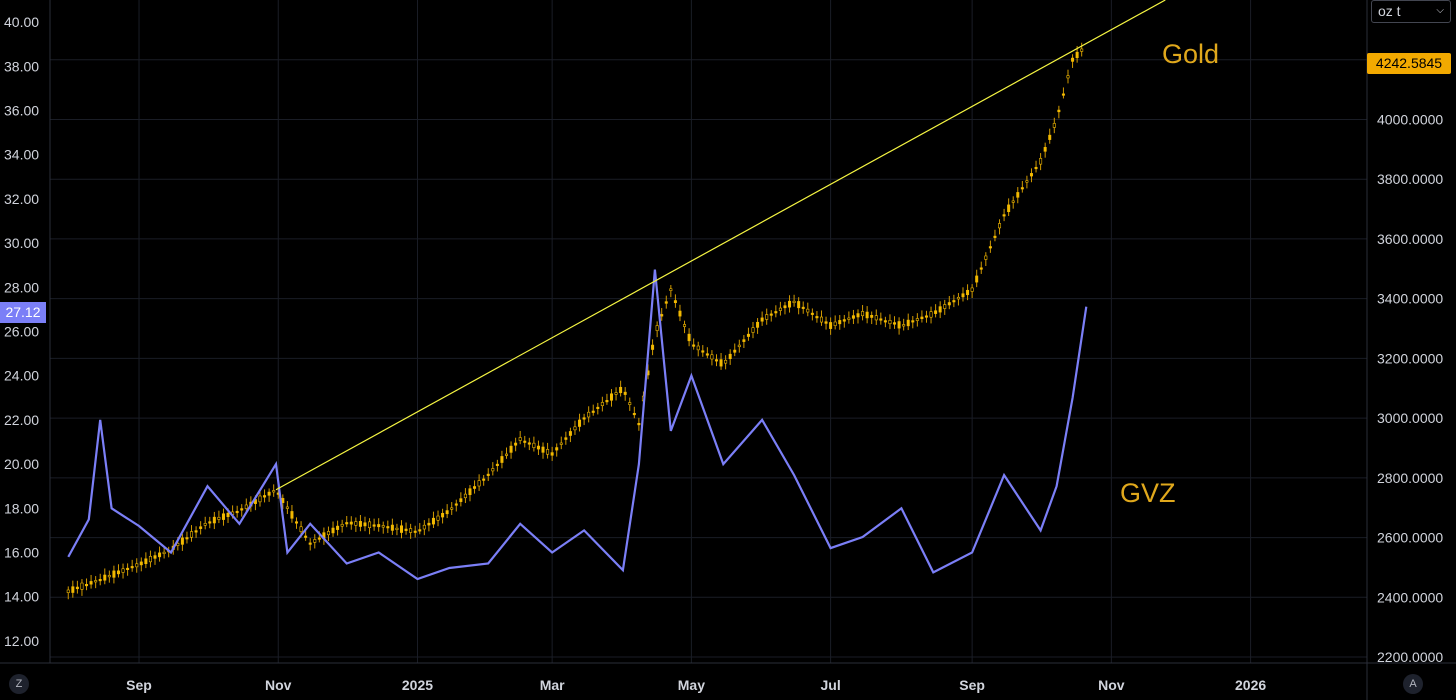 This screenshot has width=1456, height=700. Describe the element at coordinates (1410, 478) in the screenshot. I see `right-tick-label: 2800.0000` at that location.